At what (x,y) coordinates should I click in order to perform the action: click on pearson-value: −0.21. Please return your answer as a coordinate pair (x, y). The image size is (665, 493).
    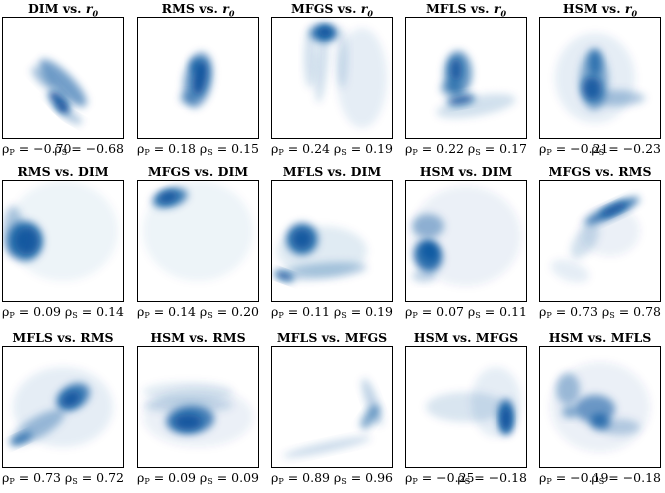
    Looking at the image, I should click on (589, 148).